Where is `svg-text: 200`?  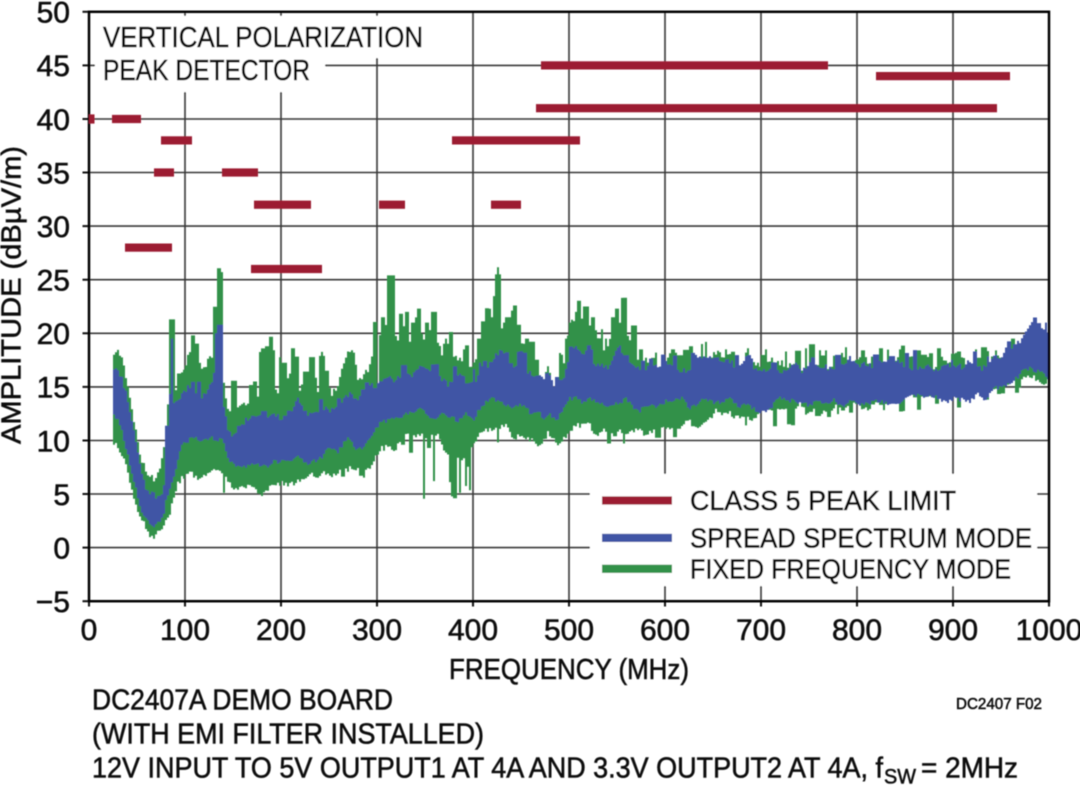
svg-text: 200 is located at coordinates (281, 630).